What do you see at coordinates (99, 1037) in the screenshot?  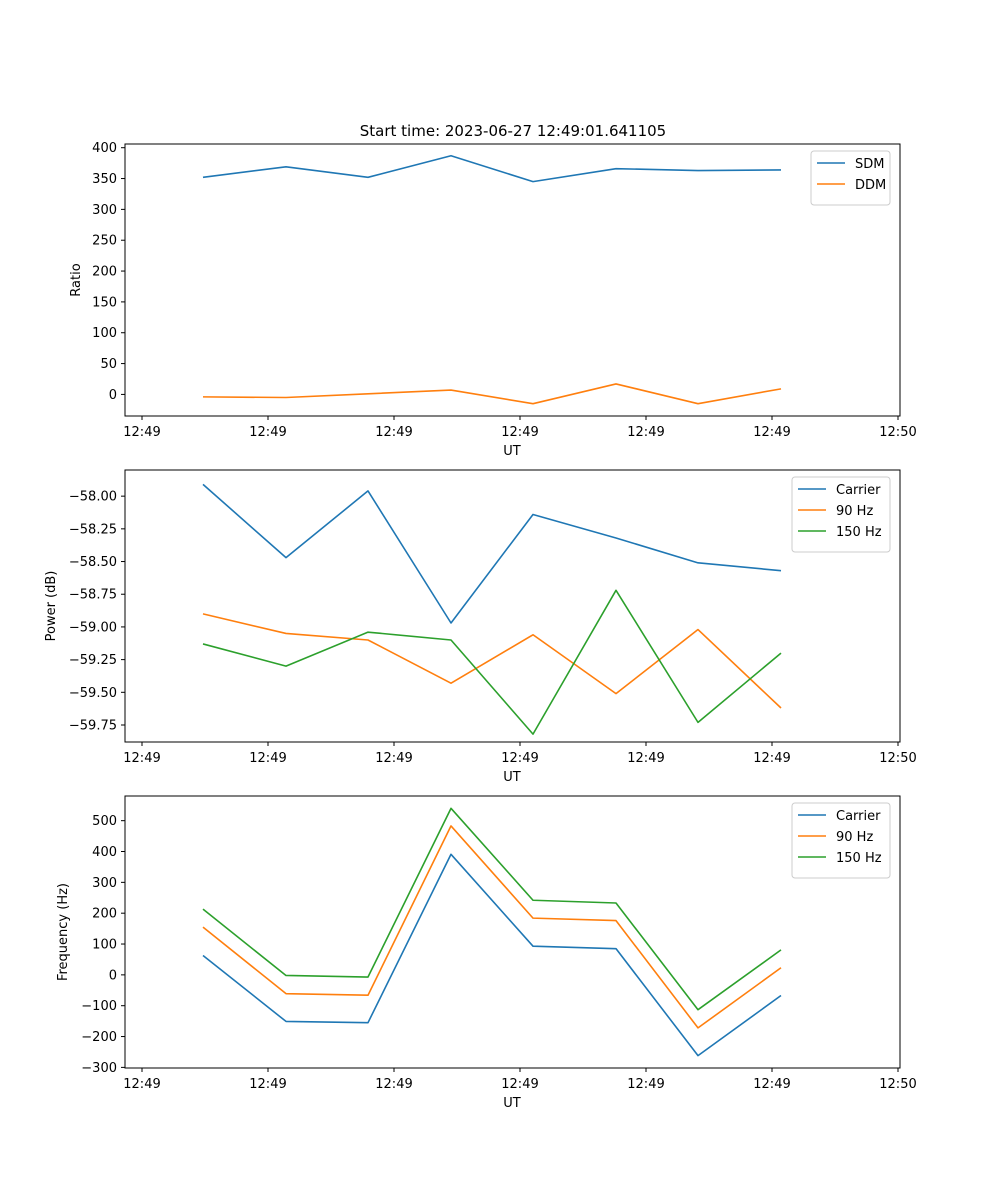 I see `y-tick-label: −200` at bounding box center [99, 1037].